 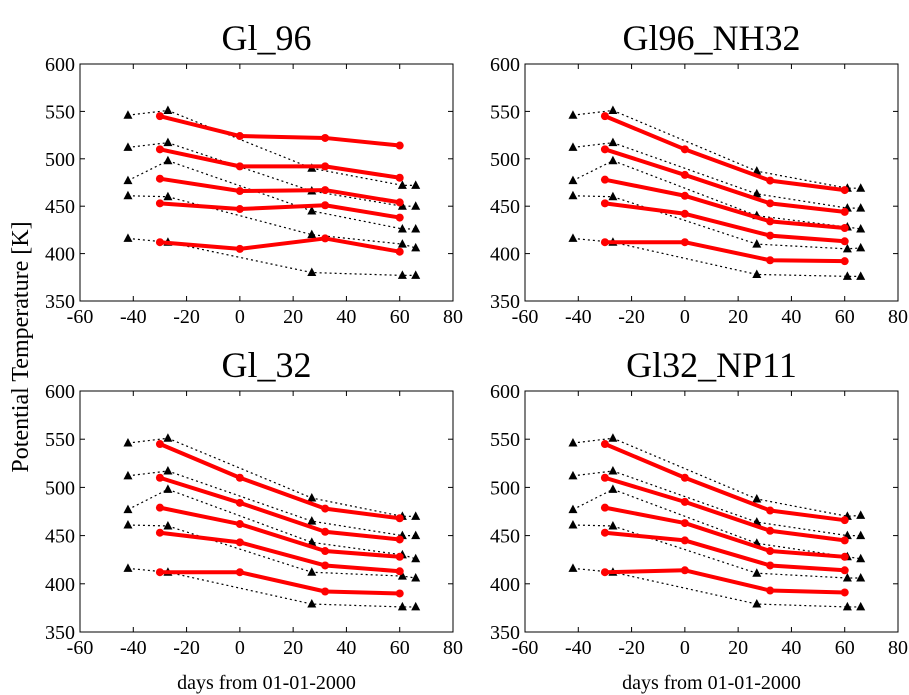 What do you see at coordinates (578, 317) in the screenshot?
I see `x-tick-label: -40` at bounding box center [578, 317].